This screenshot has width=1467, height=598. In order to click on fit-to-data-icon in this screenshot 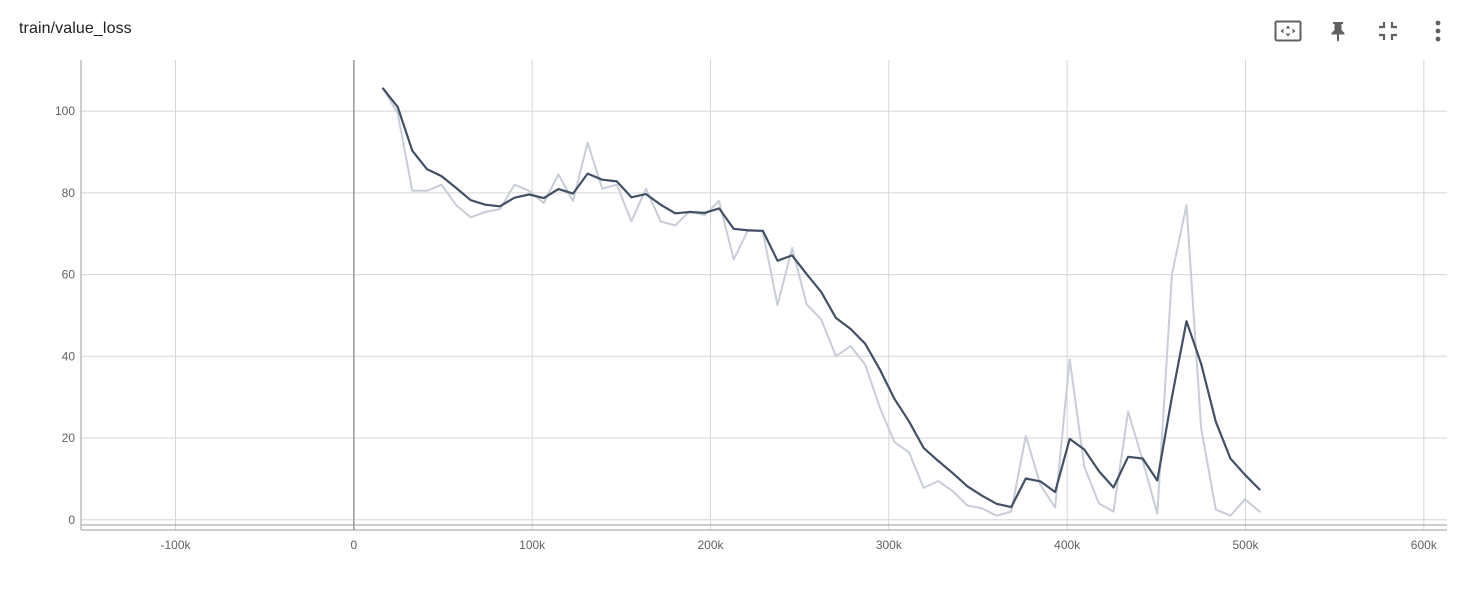, I will do `click(1288, 31)`.